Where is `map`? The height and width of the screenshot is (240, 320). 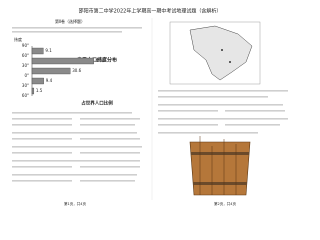
map is located at coordinates (215, 53).